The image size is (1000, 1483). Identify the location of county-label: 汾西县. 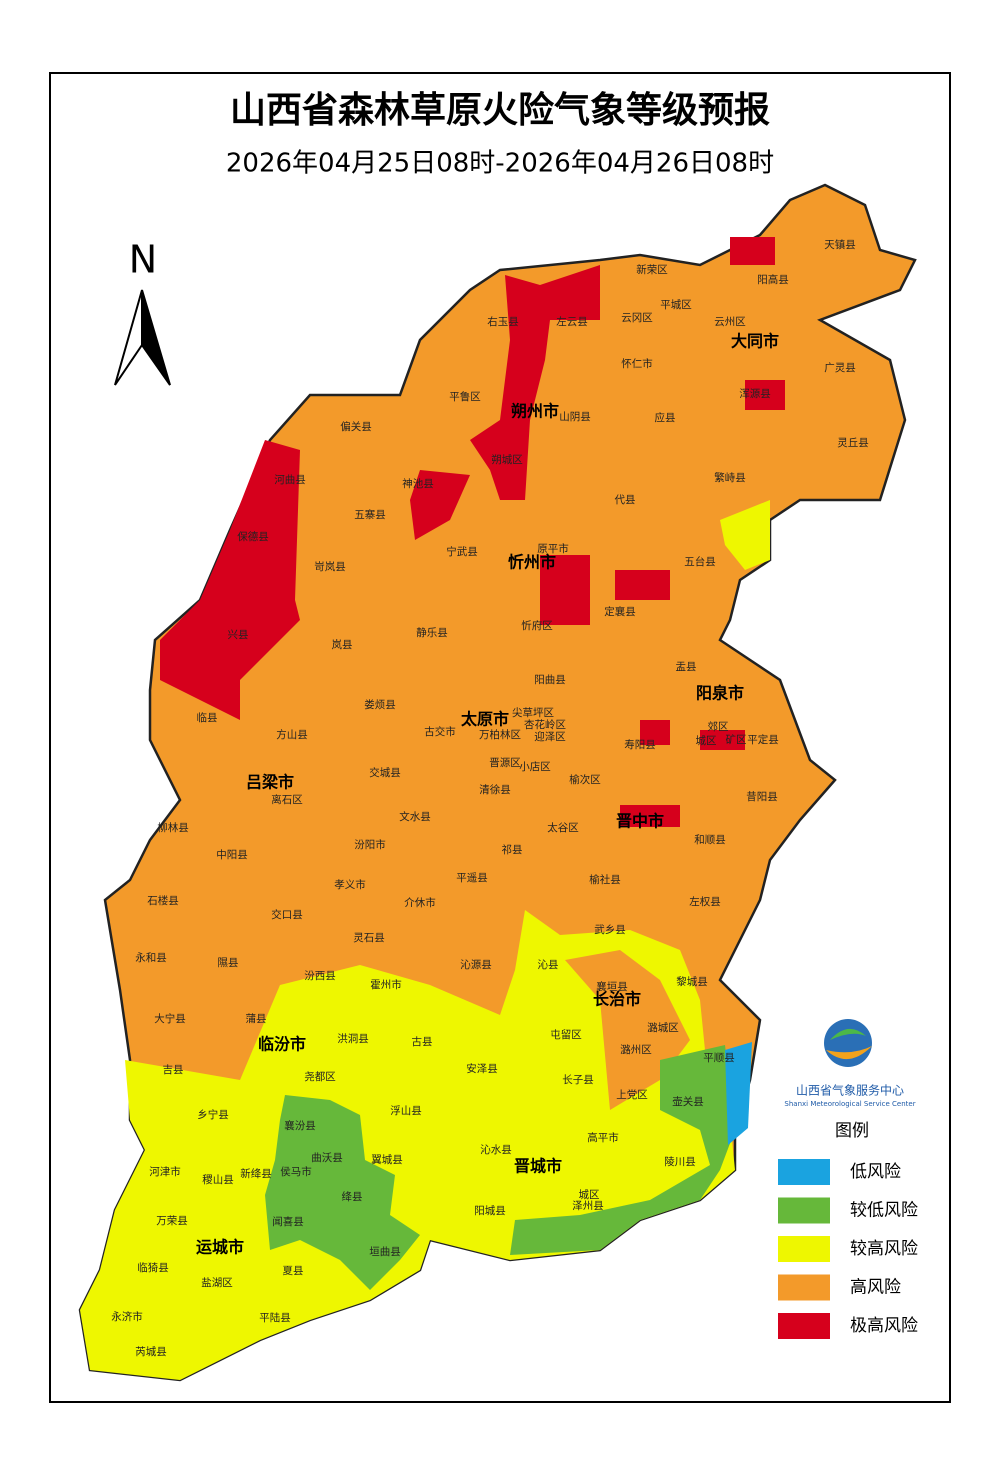
(320, 976).